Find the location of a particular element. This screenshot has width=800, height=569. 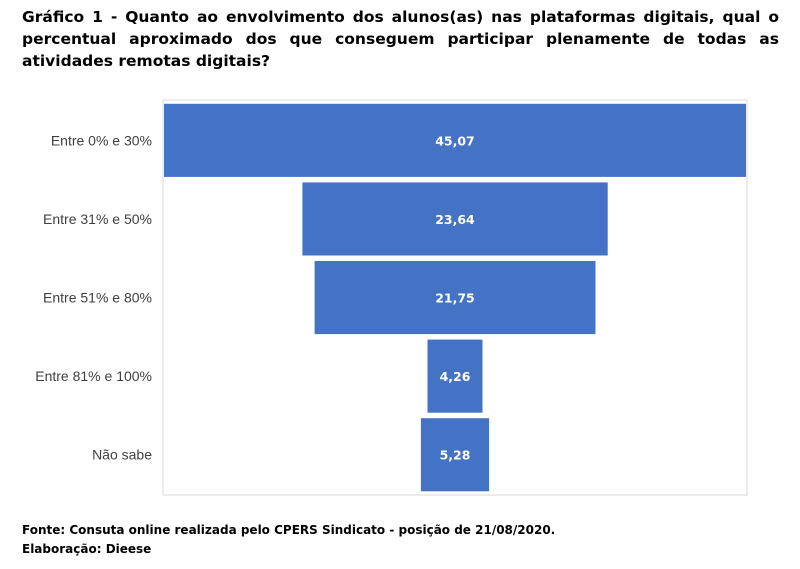

category-label-2: Entre 51% e 80% is located at coordinates (97, 298).